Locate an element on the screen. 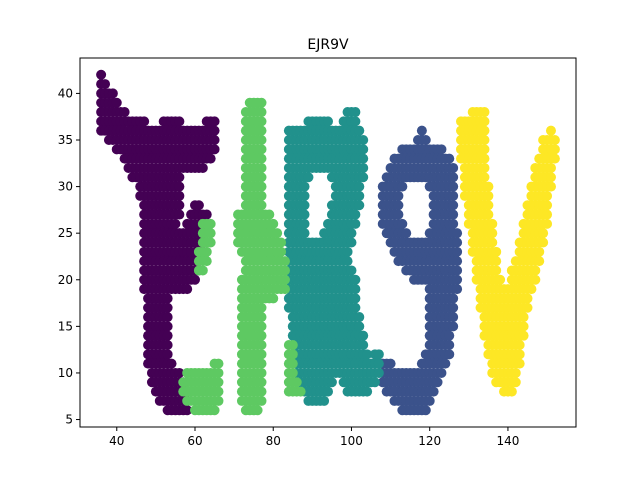 This screenshot has width=640, height=480. x-tick-label: 80 is located at coordinates (273, 441).